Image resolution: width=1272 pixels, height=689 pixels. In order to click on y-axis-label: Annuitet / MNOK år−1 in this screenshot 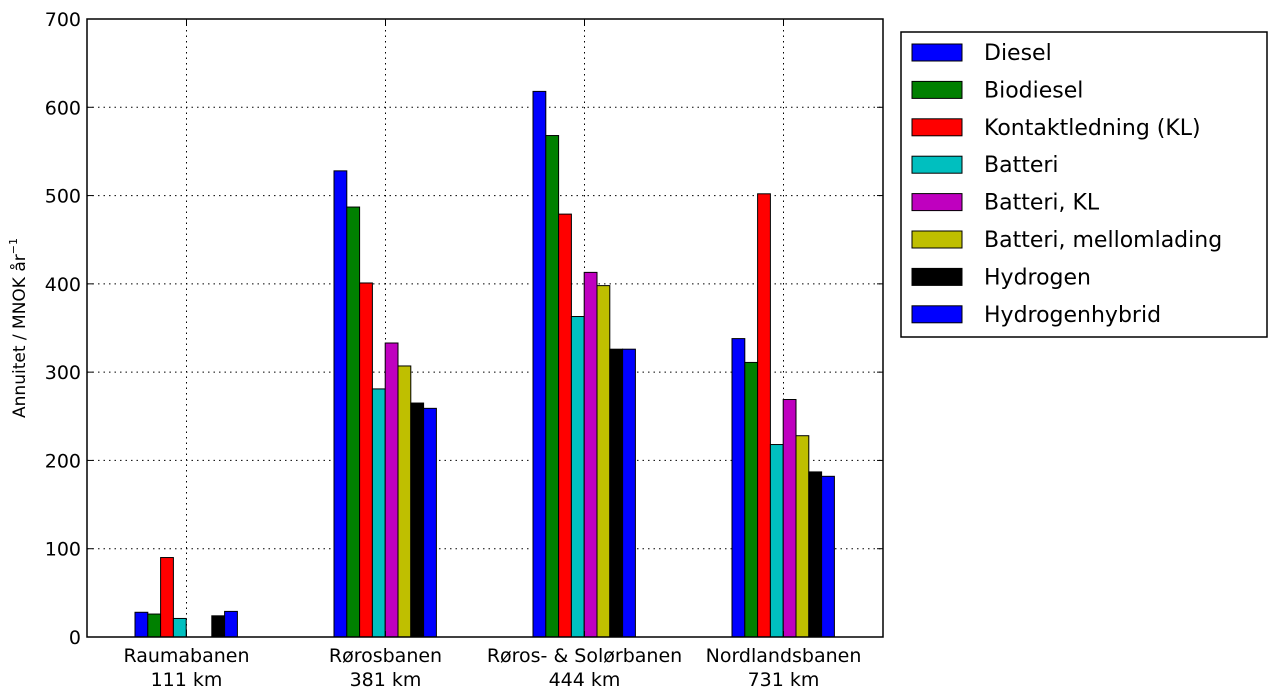, I will do `click(18, 328)`.